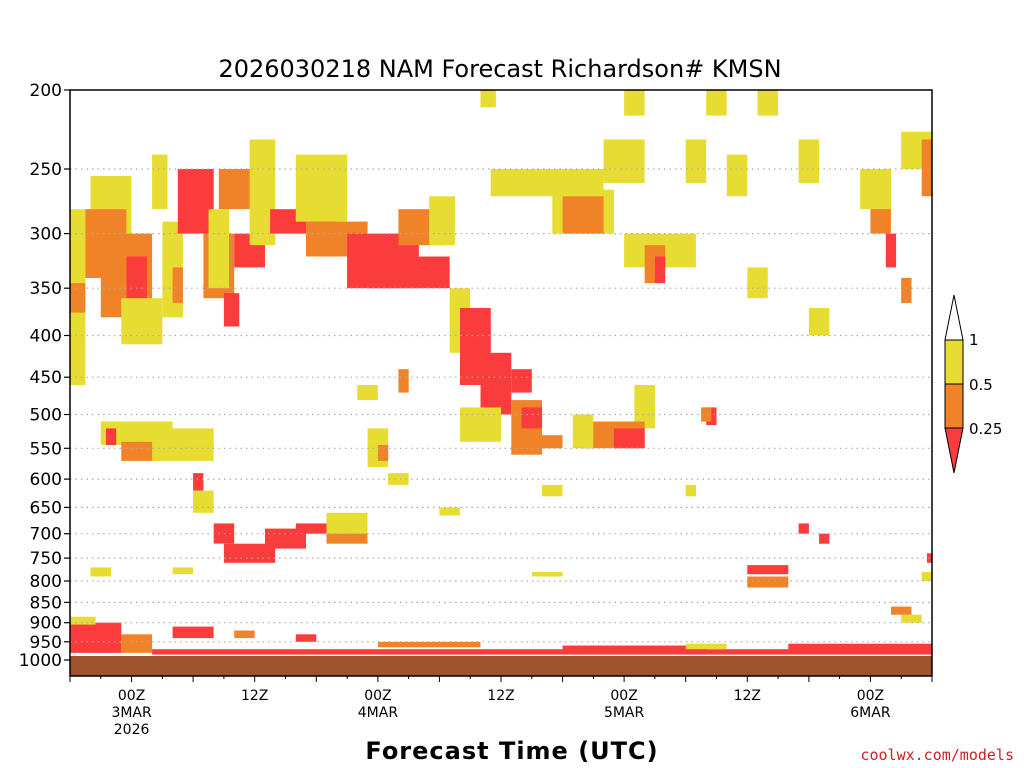 The height and width of the screenshot is (768, 1024). I want to click on legend-swatch-0.5-1, so click(954, 362).